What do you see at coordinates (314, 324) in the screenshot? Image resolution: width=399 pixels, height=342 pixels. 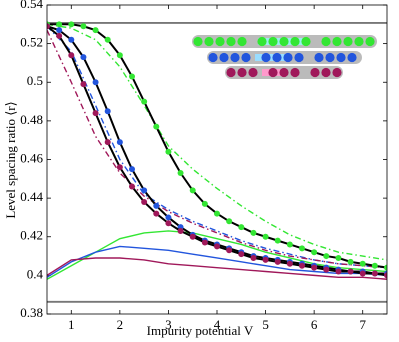 I see `x-tick-label: 6` at bounding box center [314, 324].